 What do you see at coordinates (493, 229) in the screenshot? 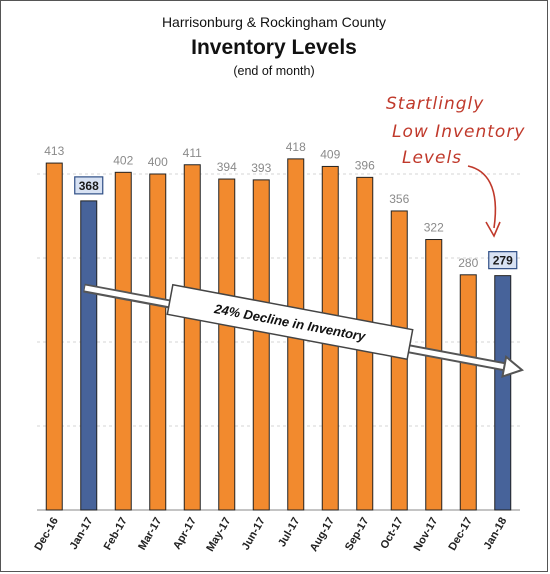
I see `annotation-arrowhead` at bounding box center [493, 229].